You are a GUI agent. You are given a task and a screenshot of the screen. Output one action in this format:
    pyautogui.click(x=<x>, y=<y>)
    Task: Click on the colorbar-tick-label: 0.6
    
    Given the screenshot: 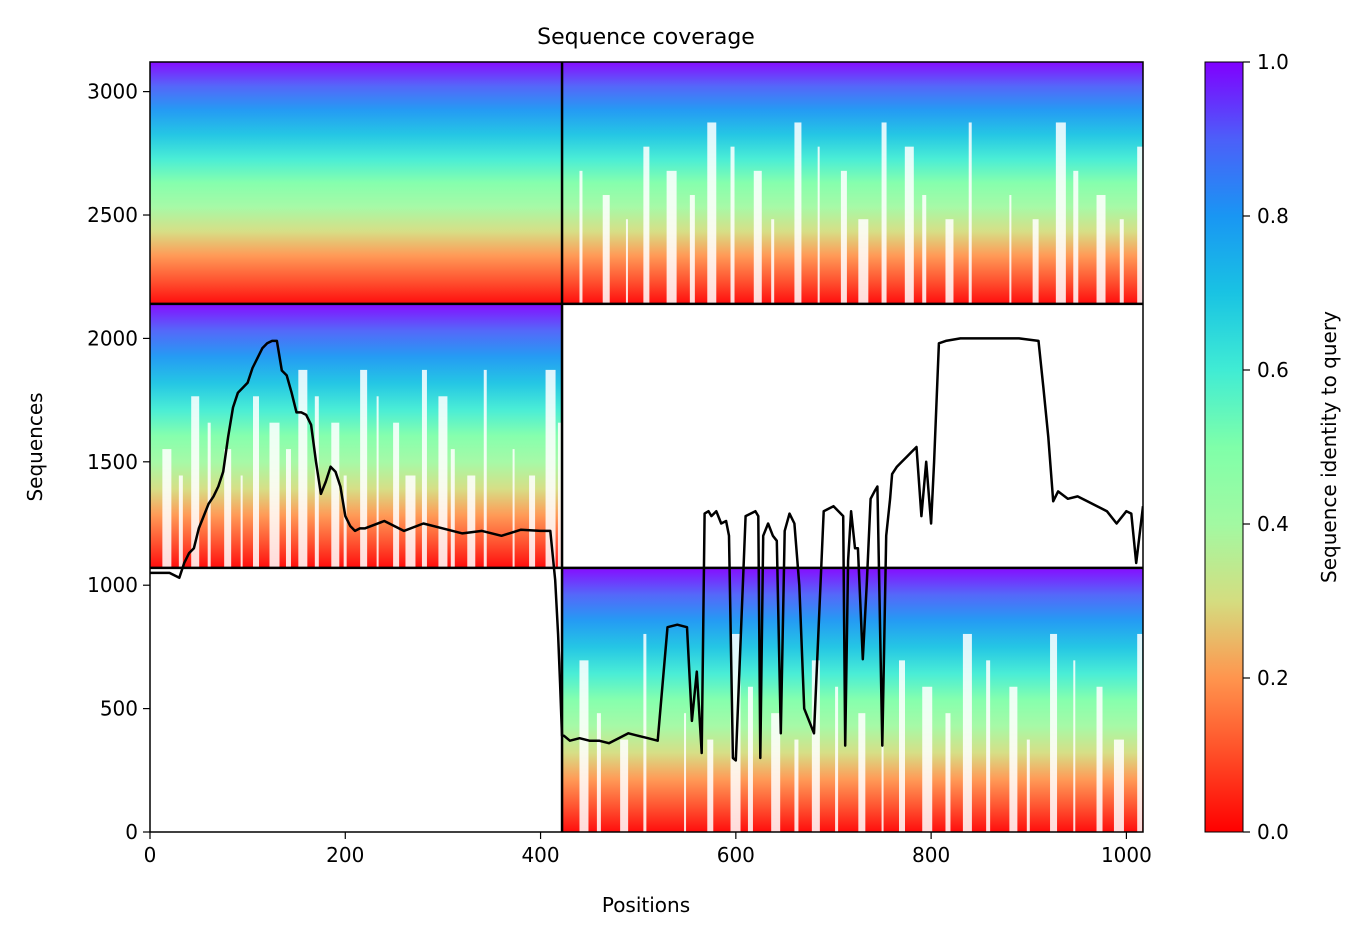 What is the action you would take?
    pyautogui.click(x=1273, y=370)
    